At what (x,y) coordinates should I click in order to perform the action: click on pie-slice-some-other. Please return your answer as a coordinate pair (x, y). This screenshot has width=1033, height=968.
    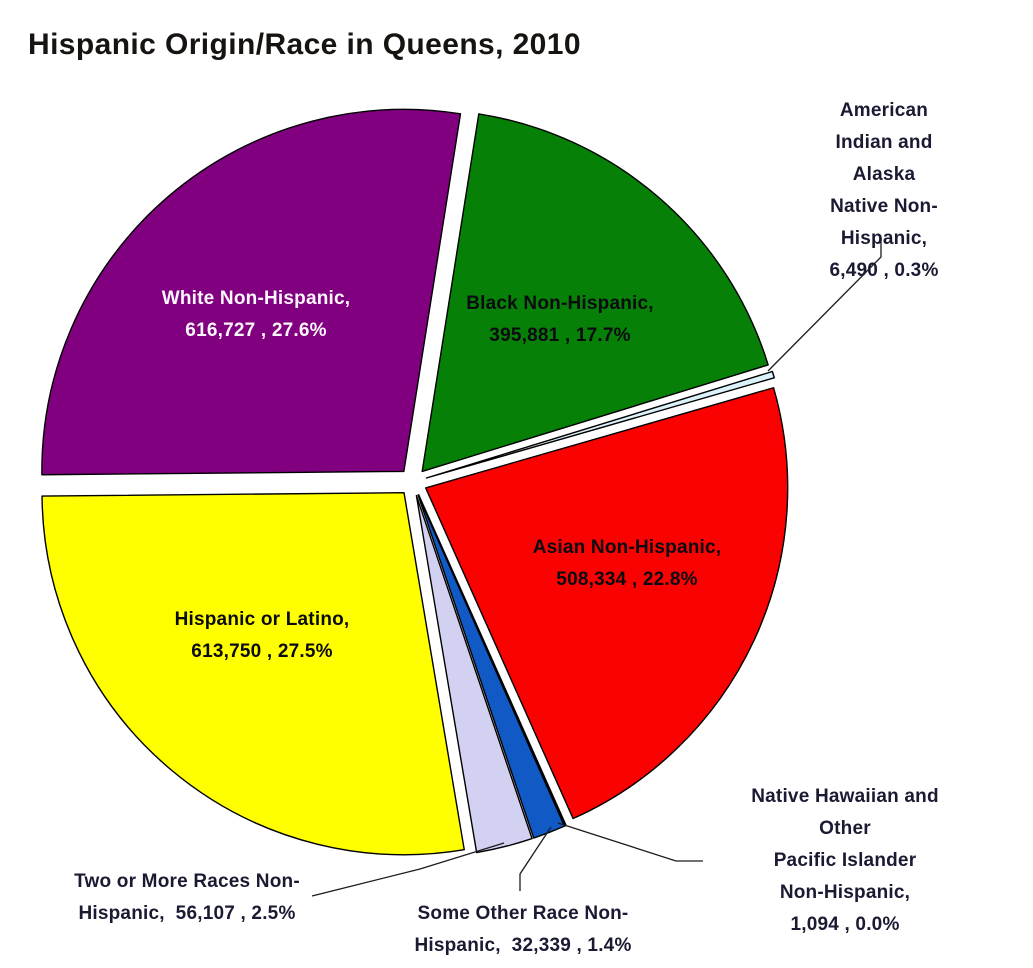
    Looking at the image, I should click on (491, 666).